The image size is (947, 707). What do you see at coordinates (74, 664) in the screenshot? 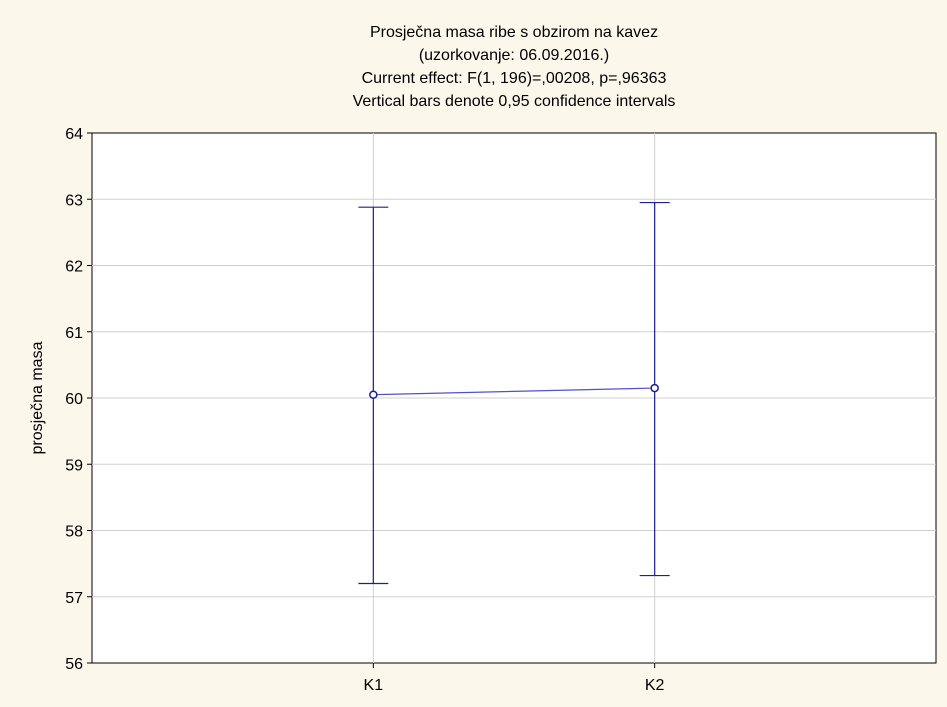
I see `y-tick-label: 56` at bounding box center [74, 664].